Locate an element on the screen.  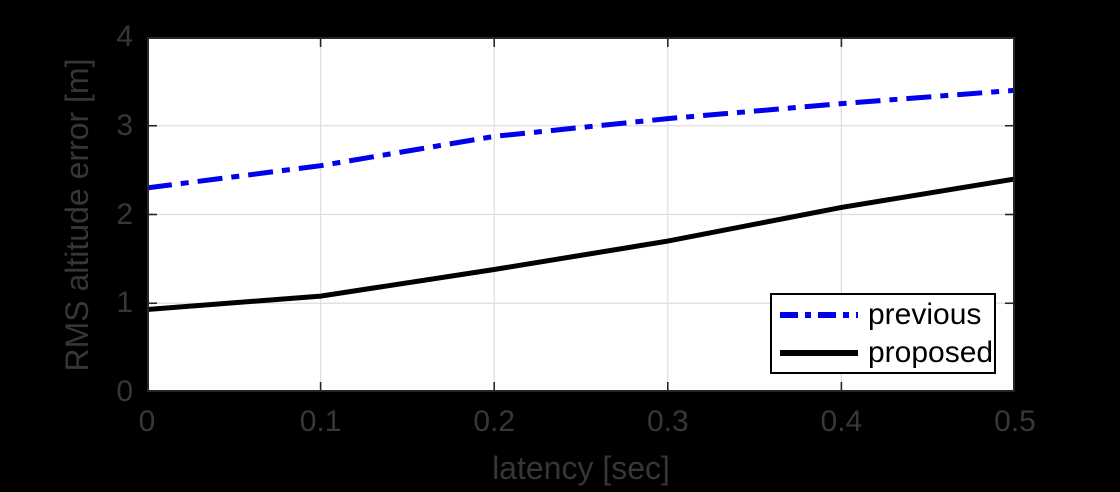
x-tick-label-0.2: 0.2 is located at coordinates (494, 421).